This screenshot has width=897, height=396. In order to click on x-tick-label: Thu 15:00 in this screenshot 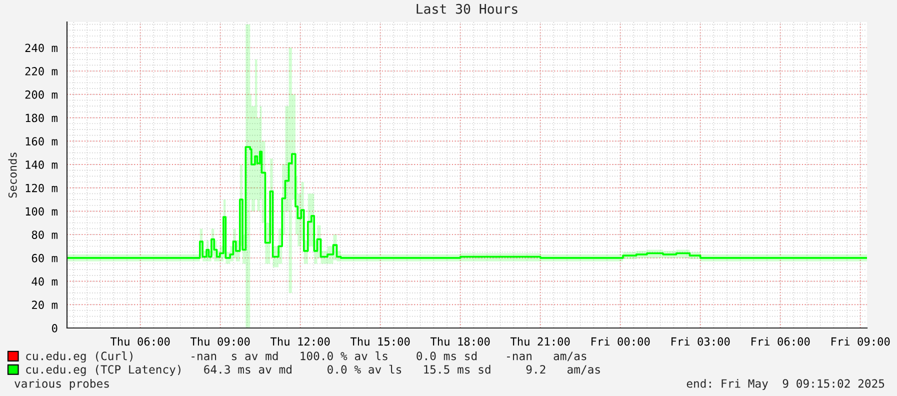, I will do `click(380, 341)`.